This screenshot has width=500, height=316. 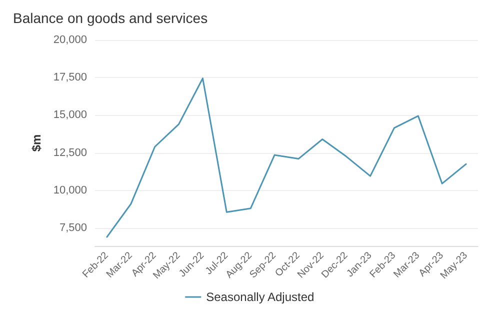 What do you see at coordinates (73, 228) in the screenshot?
I see `y-tick-label: 7,500` at bounding box center [73, 228].